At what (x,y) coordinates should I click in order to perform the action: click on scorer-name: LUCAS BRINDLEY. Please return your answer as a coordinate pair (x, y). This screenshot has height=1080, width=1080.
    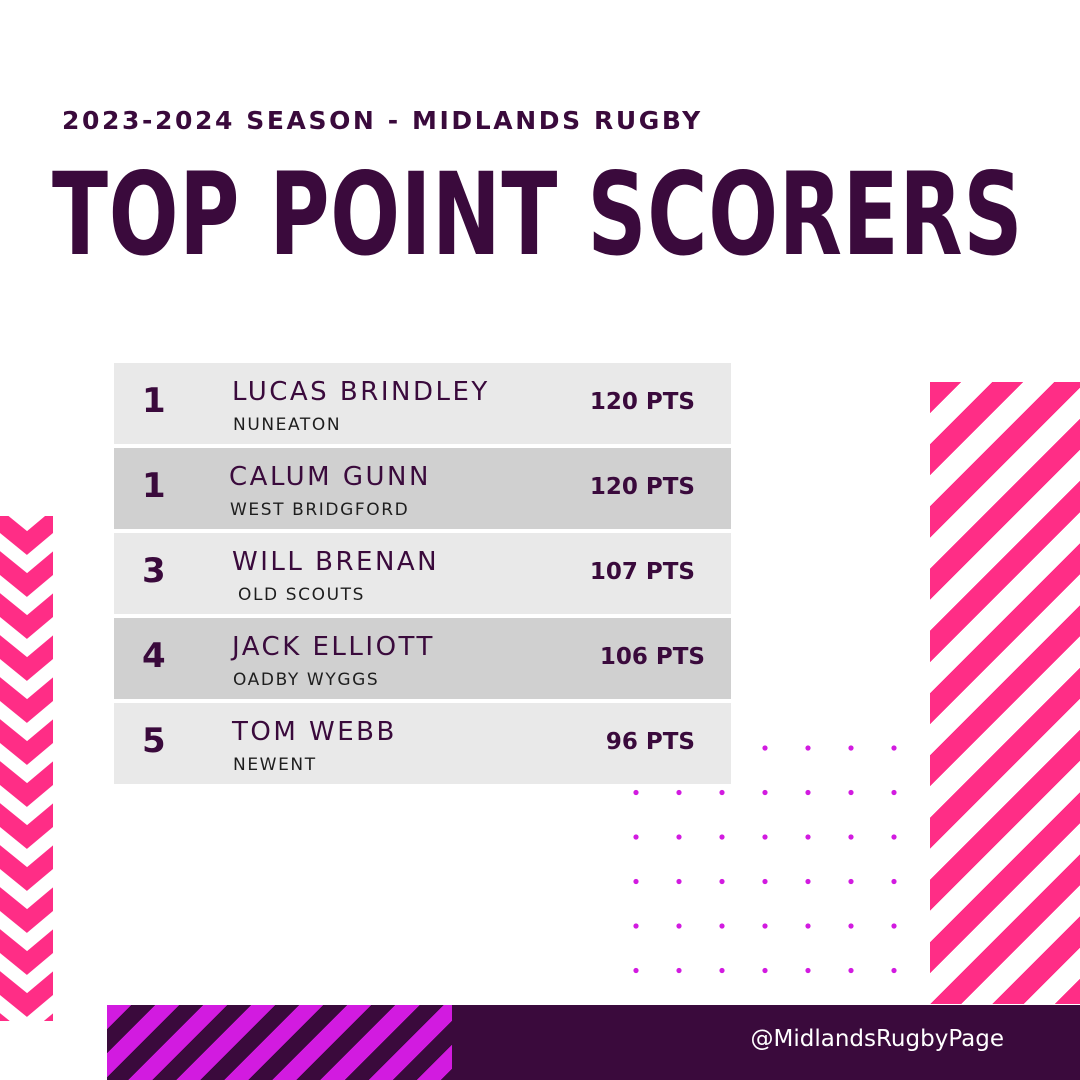
    Looking at the image, I should click on (361, 392).